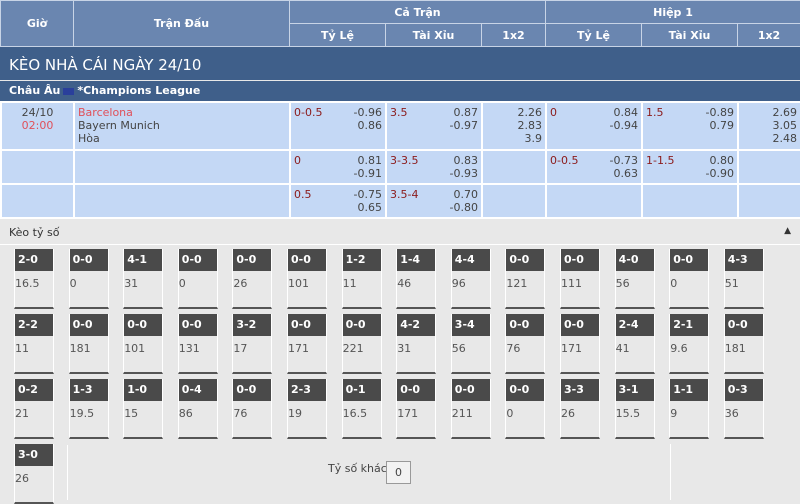  Describe the element at coordinates (530, 112) in the screenshot. I see `odds-value: 2.26` at that location.